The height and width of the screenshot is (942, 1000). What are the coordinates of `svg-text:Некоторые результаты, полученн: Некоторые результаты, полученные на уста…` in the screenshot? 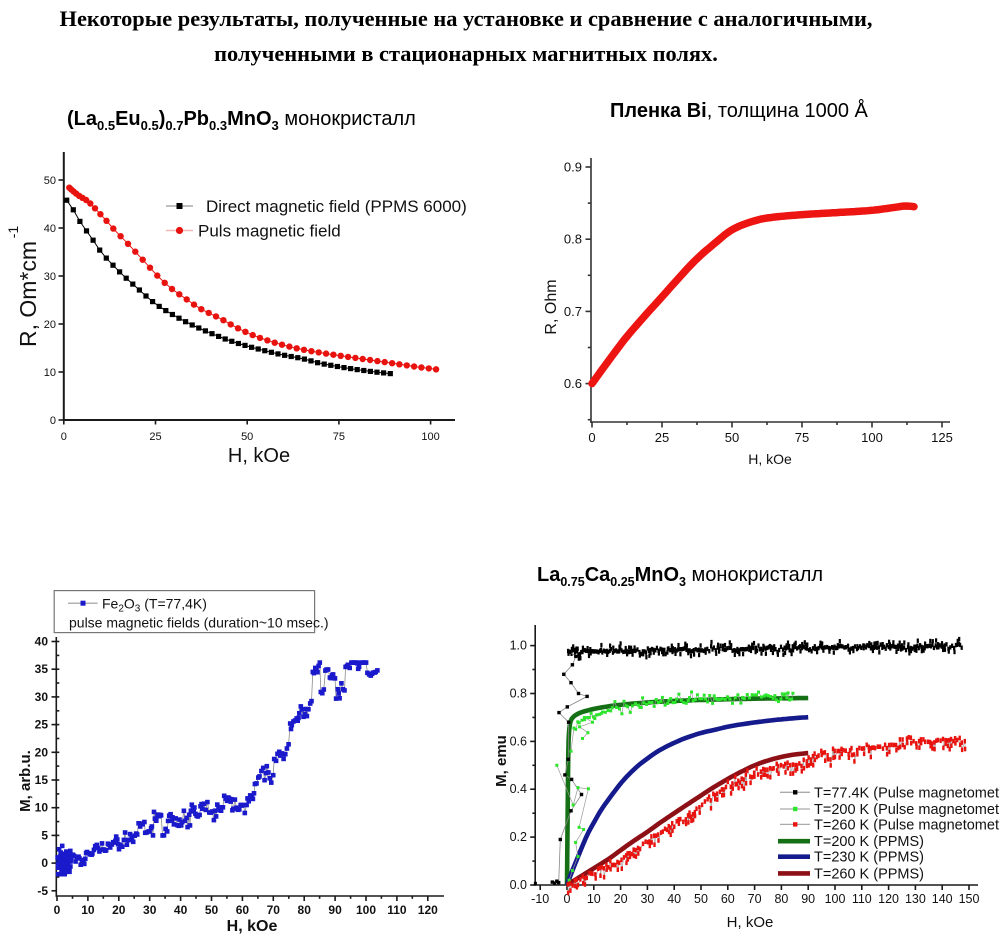 It's located at (466, 18).